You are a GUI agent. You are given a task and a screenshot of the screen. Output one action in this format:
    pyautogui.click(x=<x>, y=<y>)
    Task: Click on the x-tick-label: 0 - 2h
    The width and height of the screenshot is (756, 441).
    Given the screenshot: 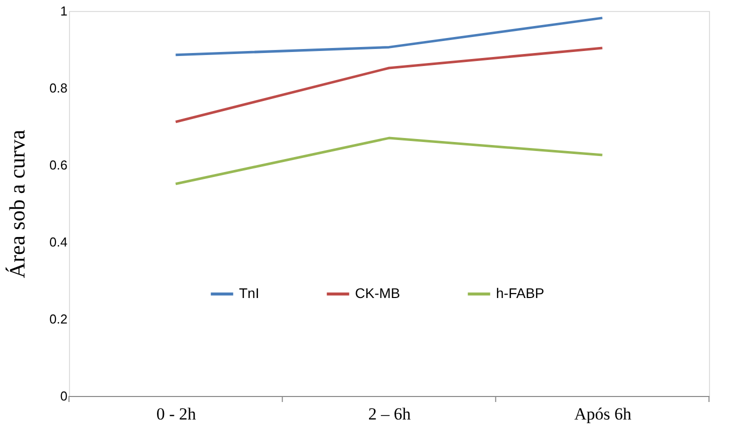 What is the action you would take?
    pyautogui.click(x=176, y=414)
    